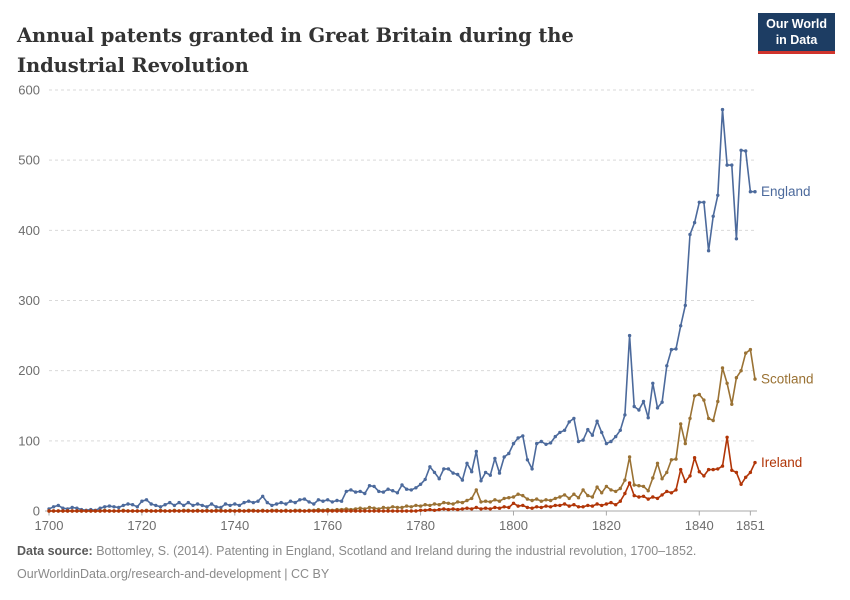 The image size is (850, 600). Describe the element at coordinates (29, 160) in the screenshot. I see `y-tick-label: 500` at that location.